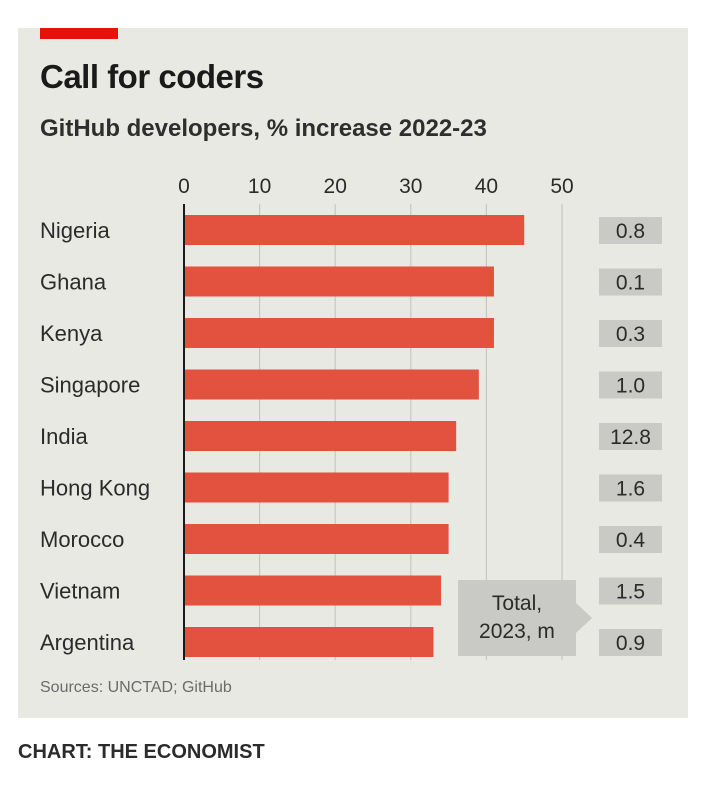 This screenshot has width=718, height=794. What do you see at coordinates (561, 186) in the screenshot?
I see `x-tick-label: 50` at bounding box center [561, 186].